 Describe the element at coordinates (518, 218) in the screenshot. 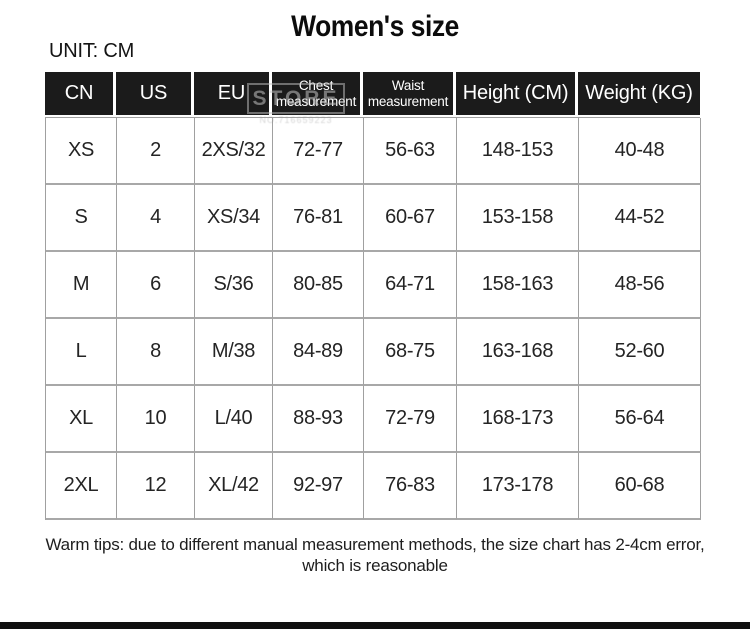

I see `table-cell: 153-158` at that location.